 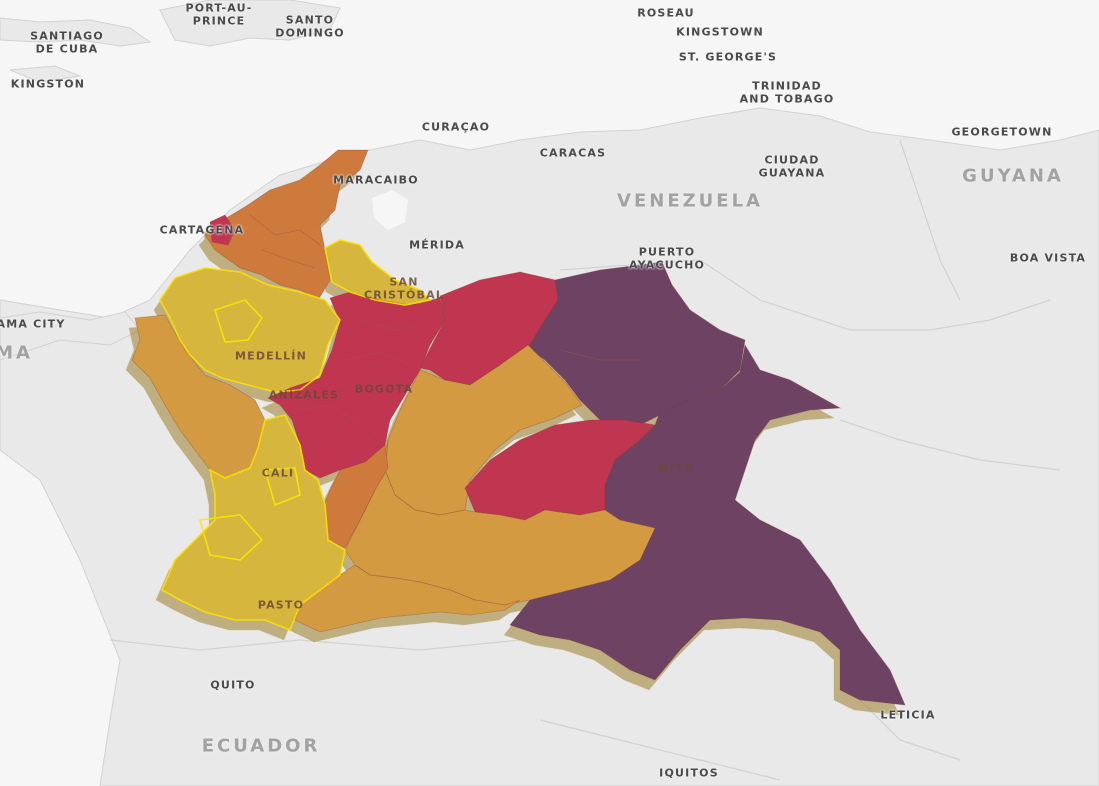 What do you see at coordinates (792, 166) in the screenshot?
I see `label-ciudad-guayana: CIUDAD GUAYANA` at bounding box center [792, 166].